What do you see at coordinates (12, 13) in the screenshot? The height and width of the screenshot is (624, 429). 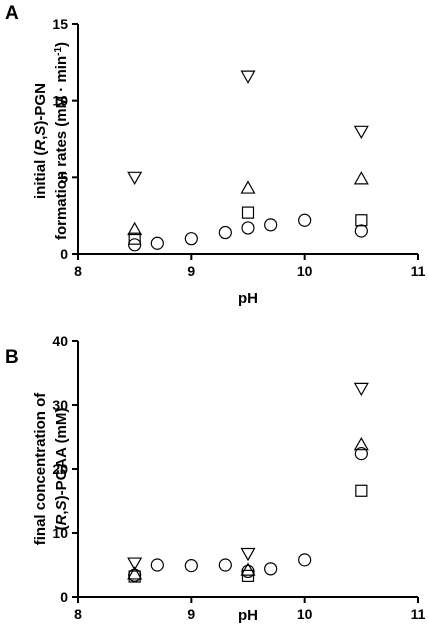 I see `panel-label: A` at bounding box center [12, 13].